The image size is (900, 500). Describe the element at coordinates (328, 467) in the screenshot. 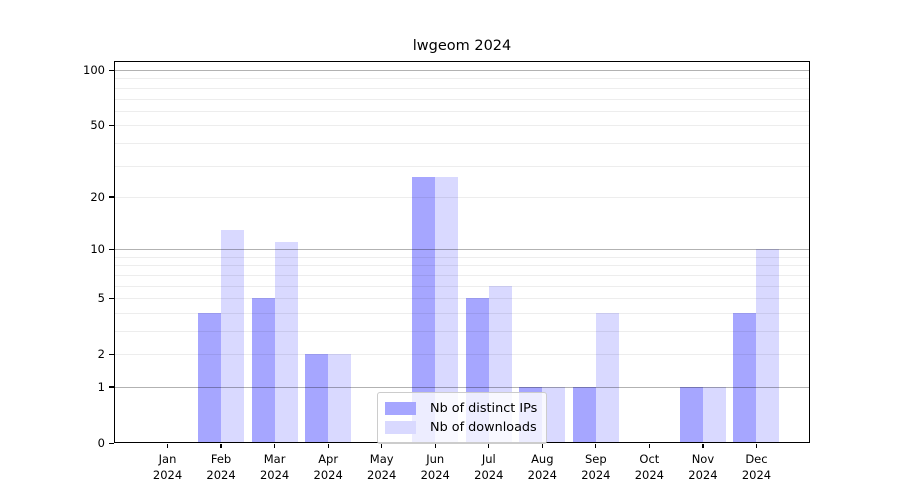

I see `x-axis-tick-label: Apr 2024` at that location.